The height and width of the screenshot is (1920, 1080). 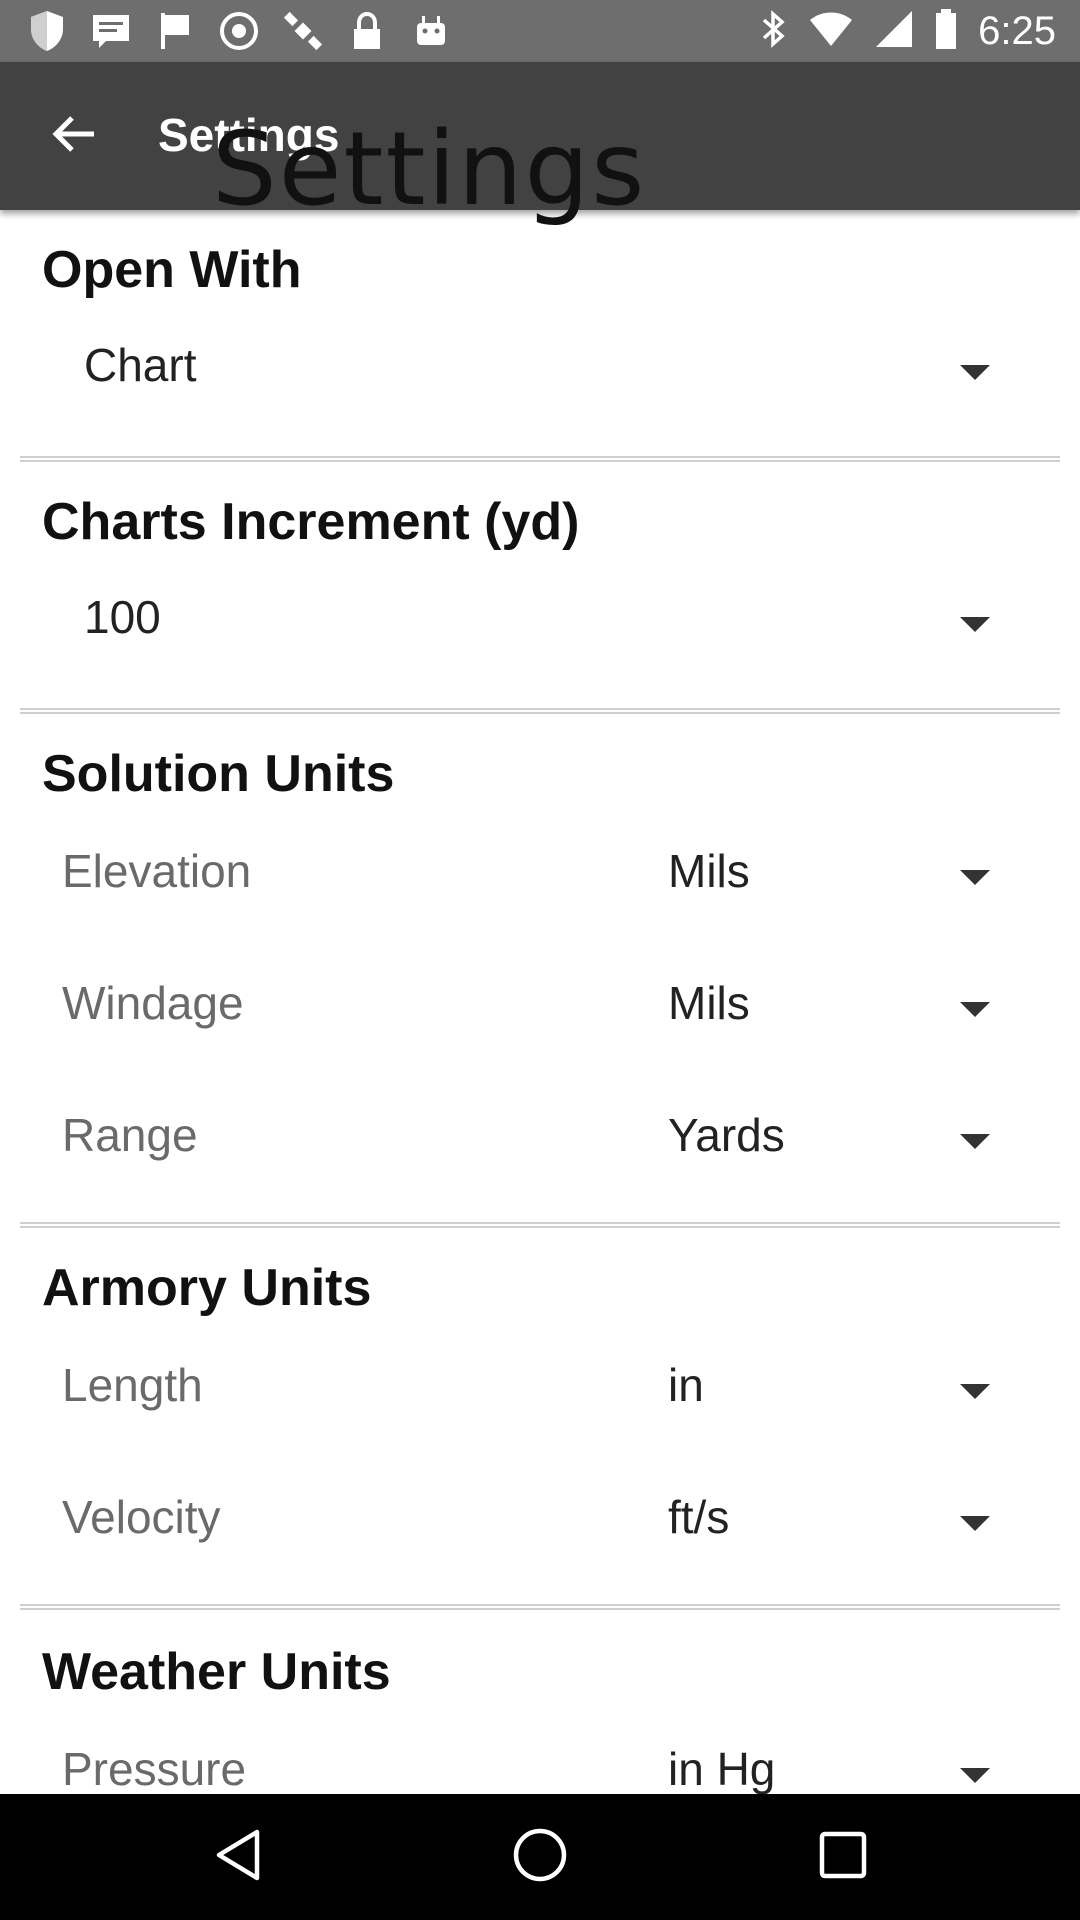 I want to click on section-title-open-with: Open With, so click(x=172, y=270).